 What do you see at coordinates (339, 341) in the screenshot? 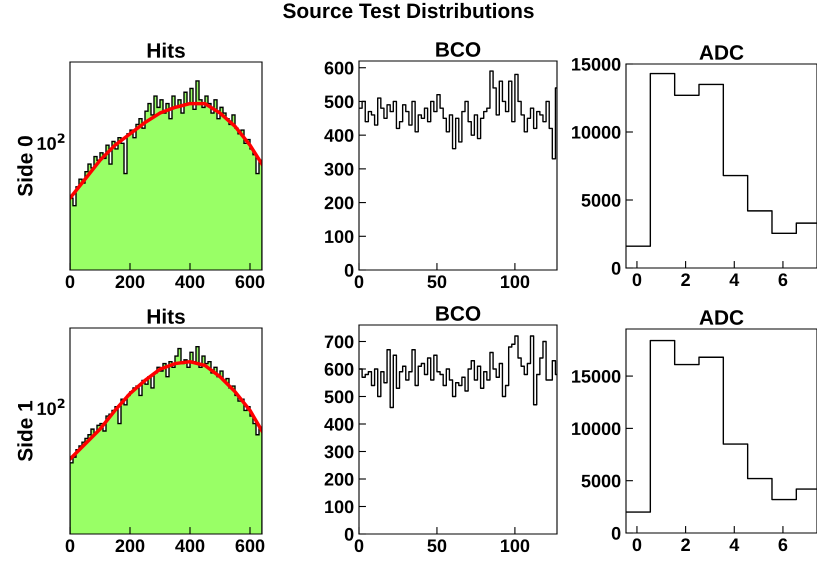
I see `y-tick-label: 700` at bounding box center [339, 341].